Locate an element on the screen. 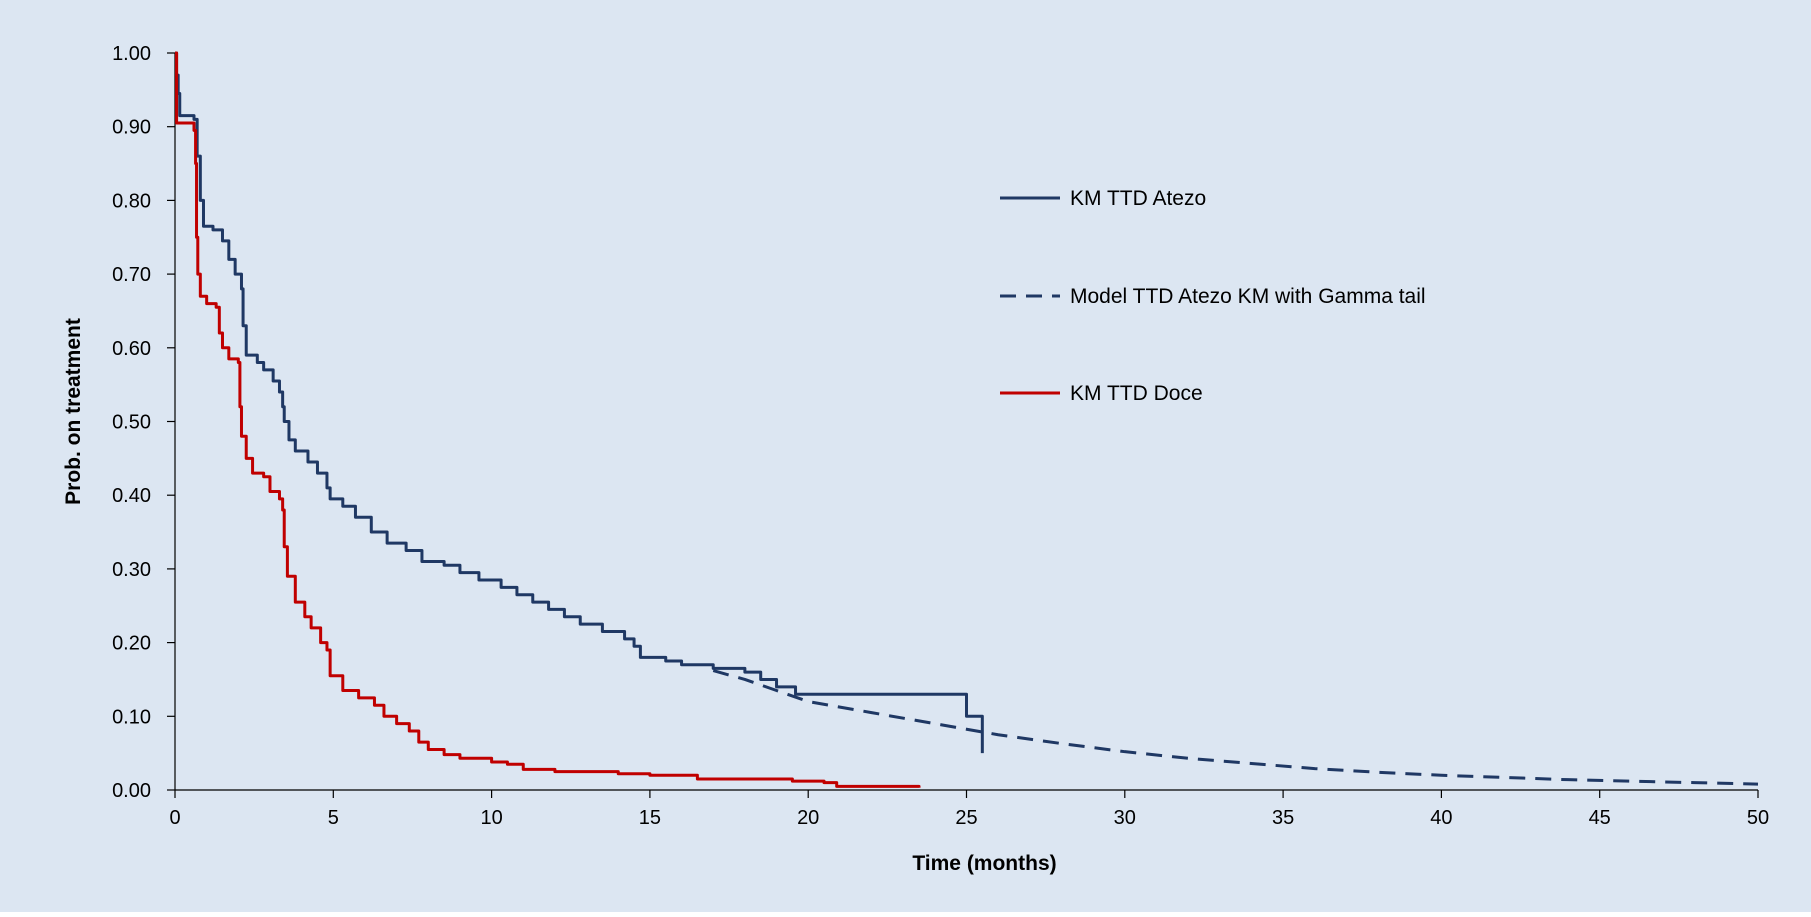 The width and height of the screenshot is (1811, 917). x-tick-label: 5 is located at coordinates (333, 818).